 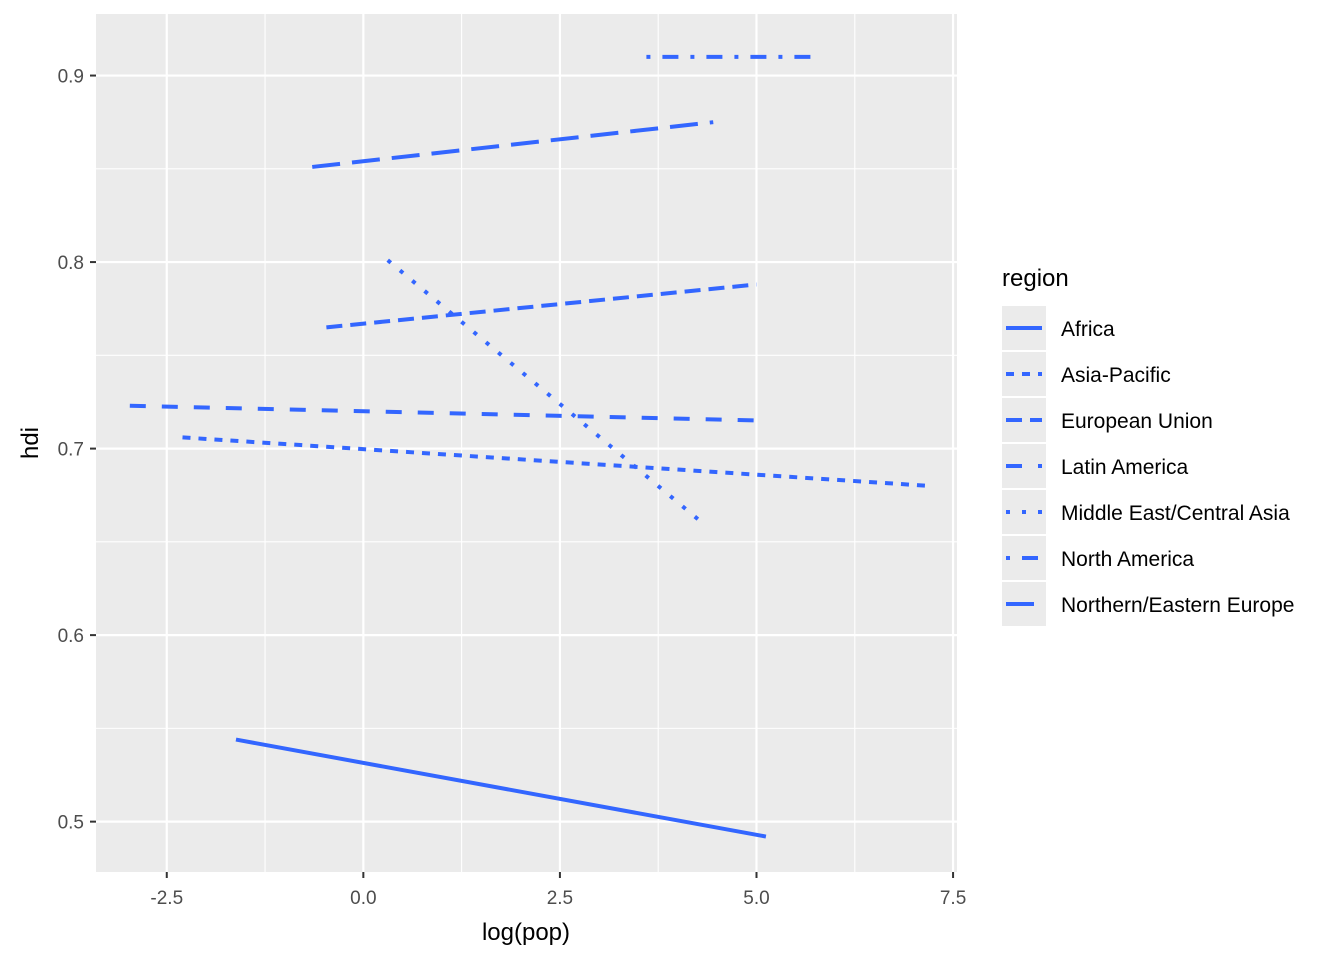 I want to click on x-axis: -2.5 0.0 2.5 5.0 7.5, so click(x=558, y=890).